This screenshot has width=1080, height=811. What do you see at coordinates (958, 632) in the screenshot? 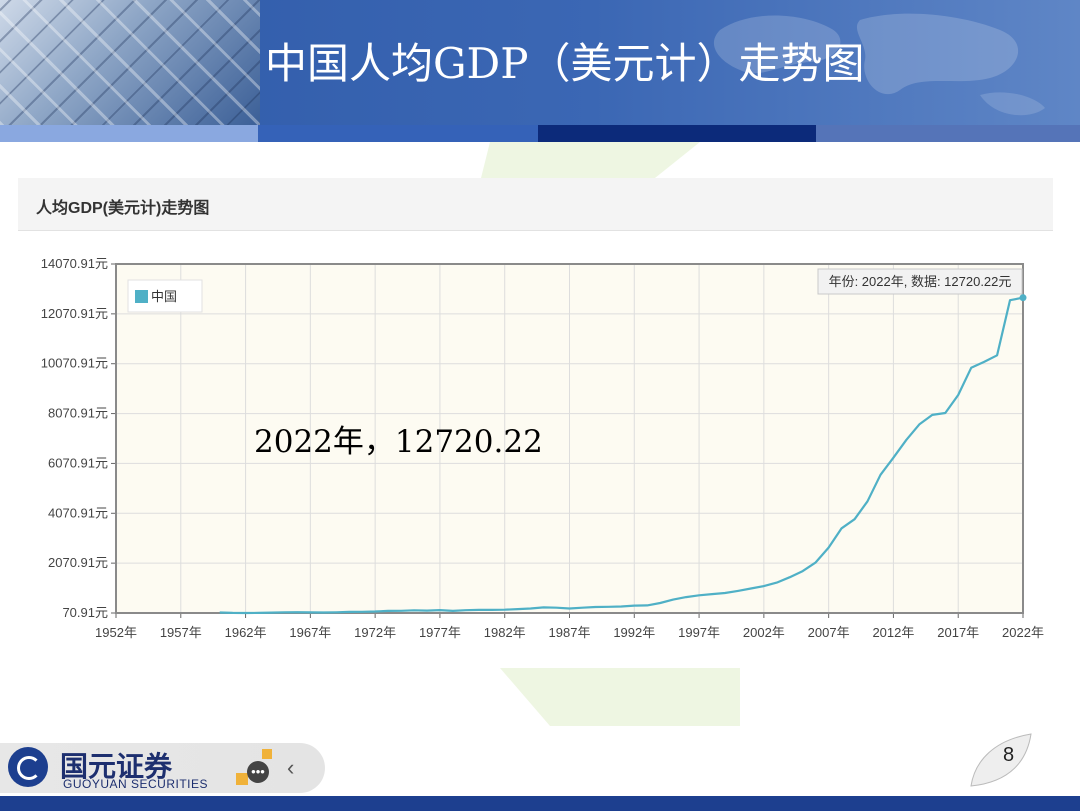
I see `x-tick-label: 2017年` at bounding box center [958, 632].